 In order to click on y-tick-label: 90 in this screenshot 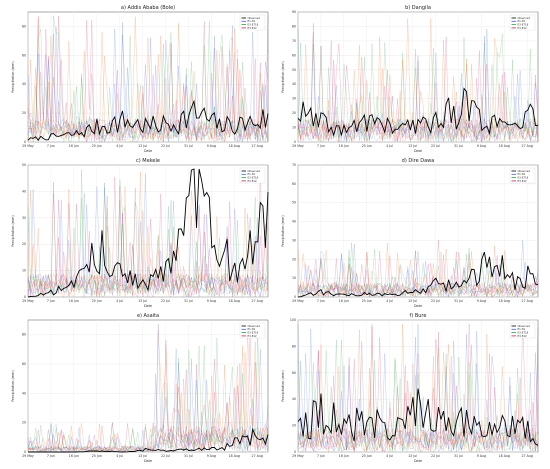, I will do `click(294, 12)`.